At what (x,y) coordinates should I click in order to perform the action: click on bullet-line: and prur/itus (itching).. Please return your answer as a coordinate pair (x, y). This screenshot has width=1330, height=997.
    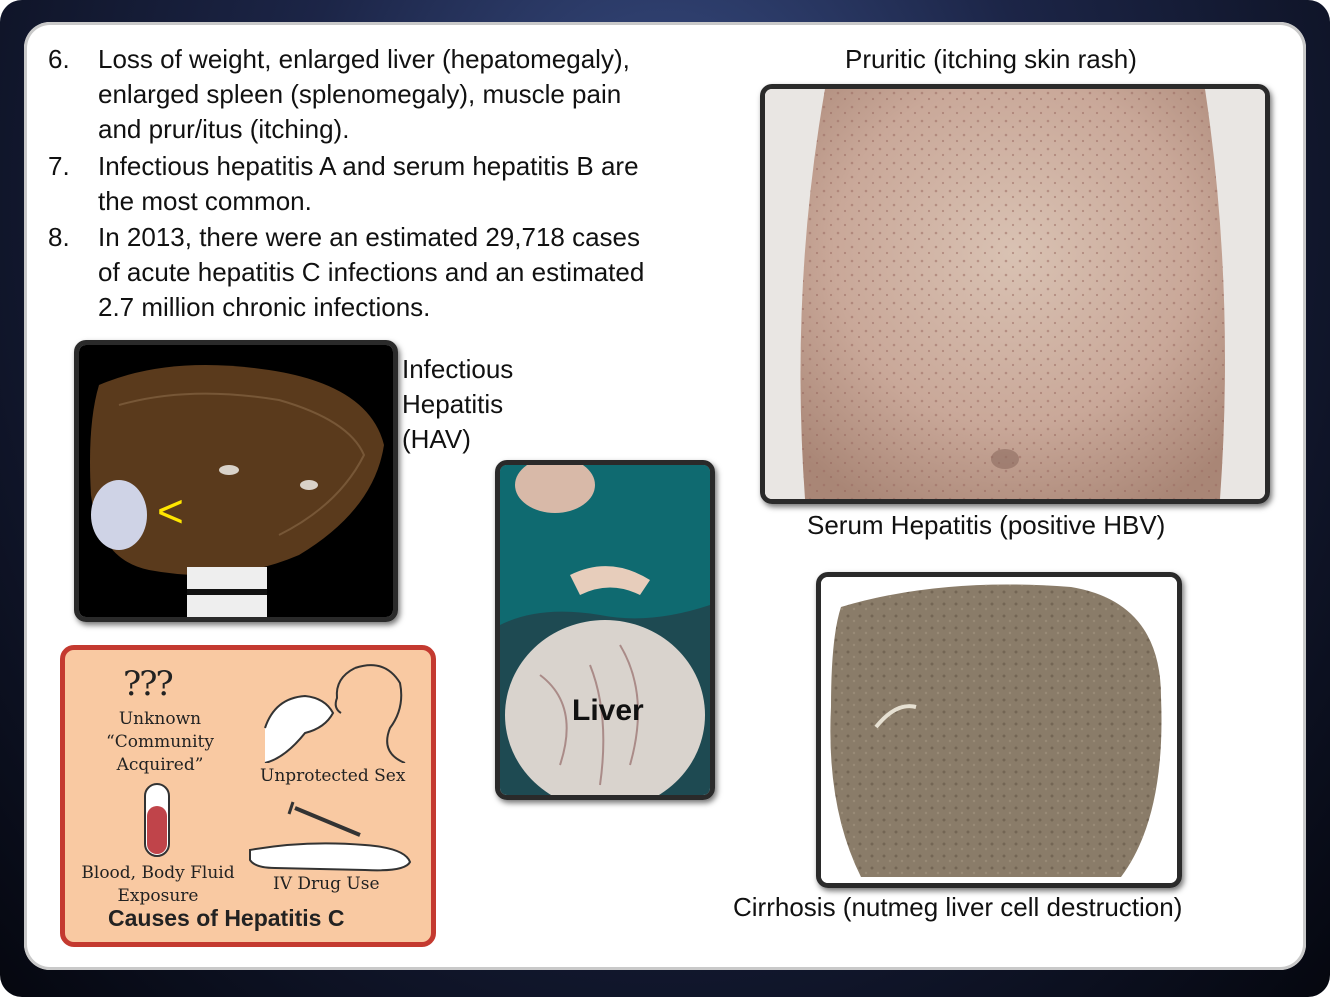
    Looking at the image, I should click on (224, 129).